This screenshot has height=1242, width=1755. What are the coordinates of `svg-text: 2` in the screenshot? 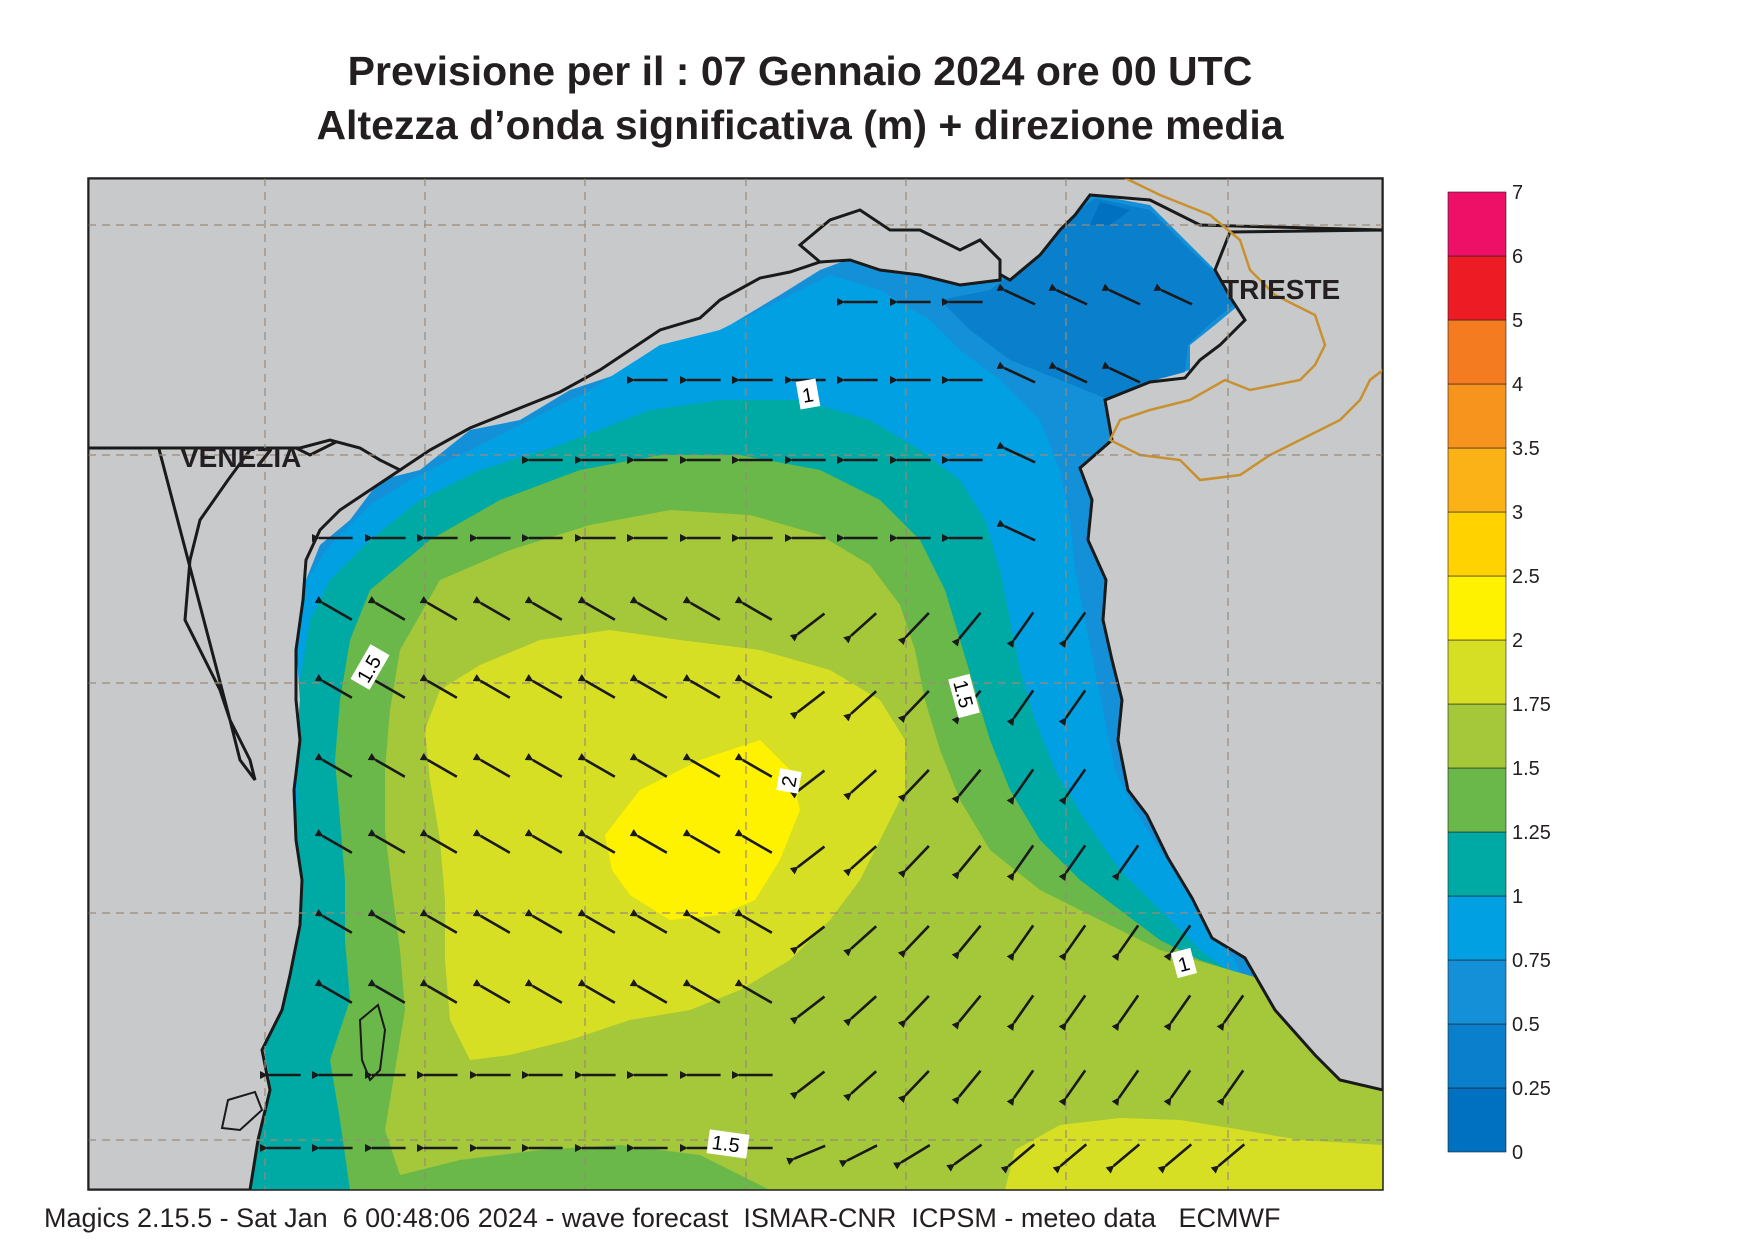 It's located at (790, 781).